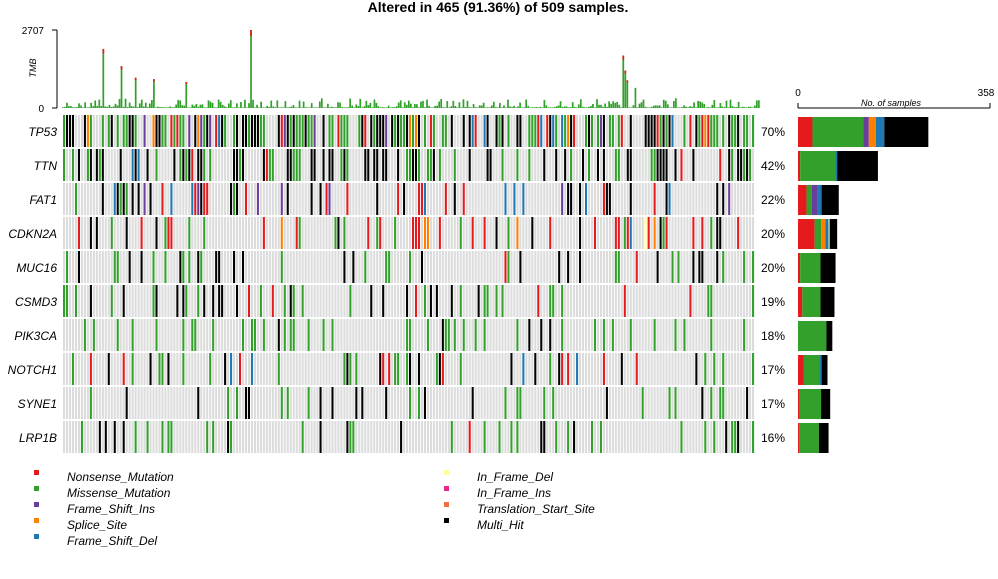  Describe the element at coordinates (498, 7) in the screenshot. I see `chart-title: Altered in 465 (91.36%) of 509 samples.` at that location.